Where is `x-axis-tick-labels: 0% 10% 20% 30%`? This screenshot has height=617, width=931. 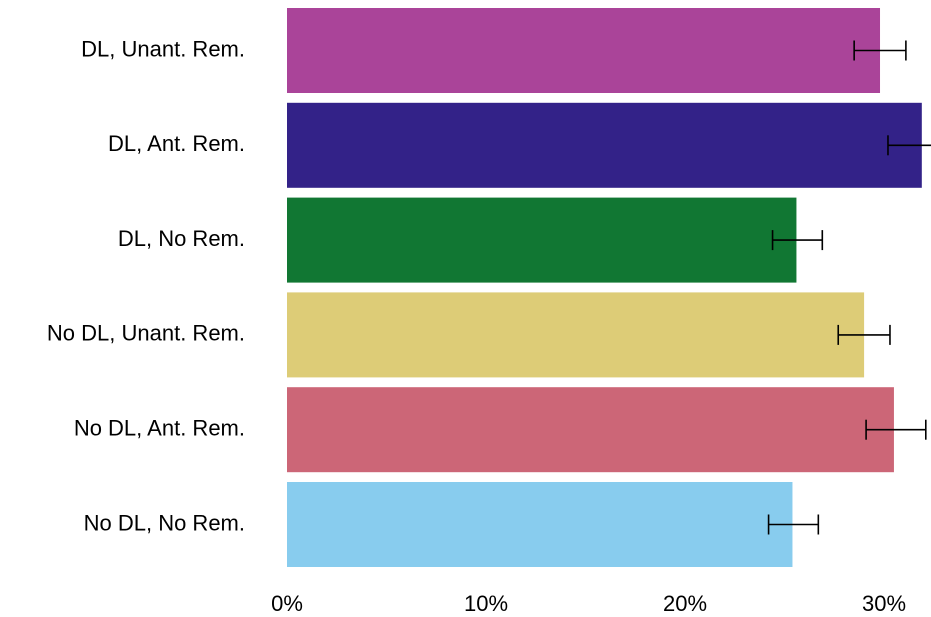 x-axis-tick-labels: 0% 10% 20% 30% is located at coordinates (588, 603).